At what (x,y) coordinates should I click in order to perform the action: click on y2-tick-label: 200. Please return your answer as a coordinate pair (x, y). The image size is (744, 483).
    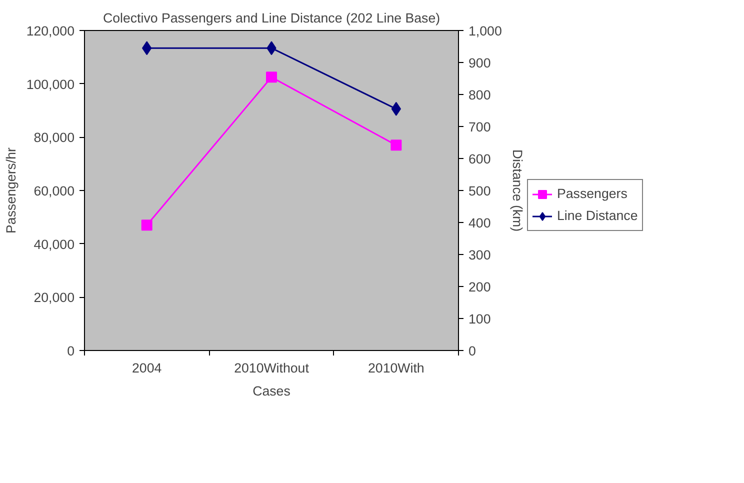
    Looking at the image, I should click on (479, 287).